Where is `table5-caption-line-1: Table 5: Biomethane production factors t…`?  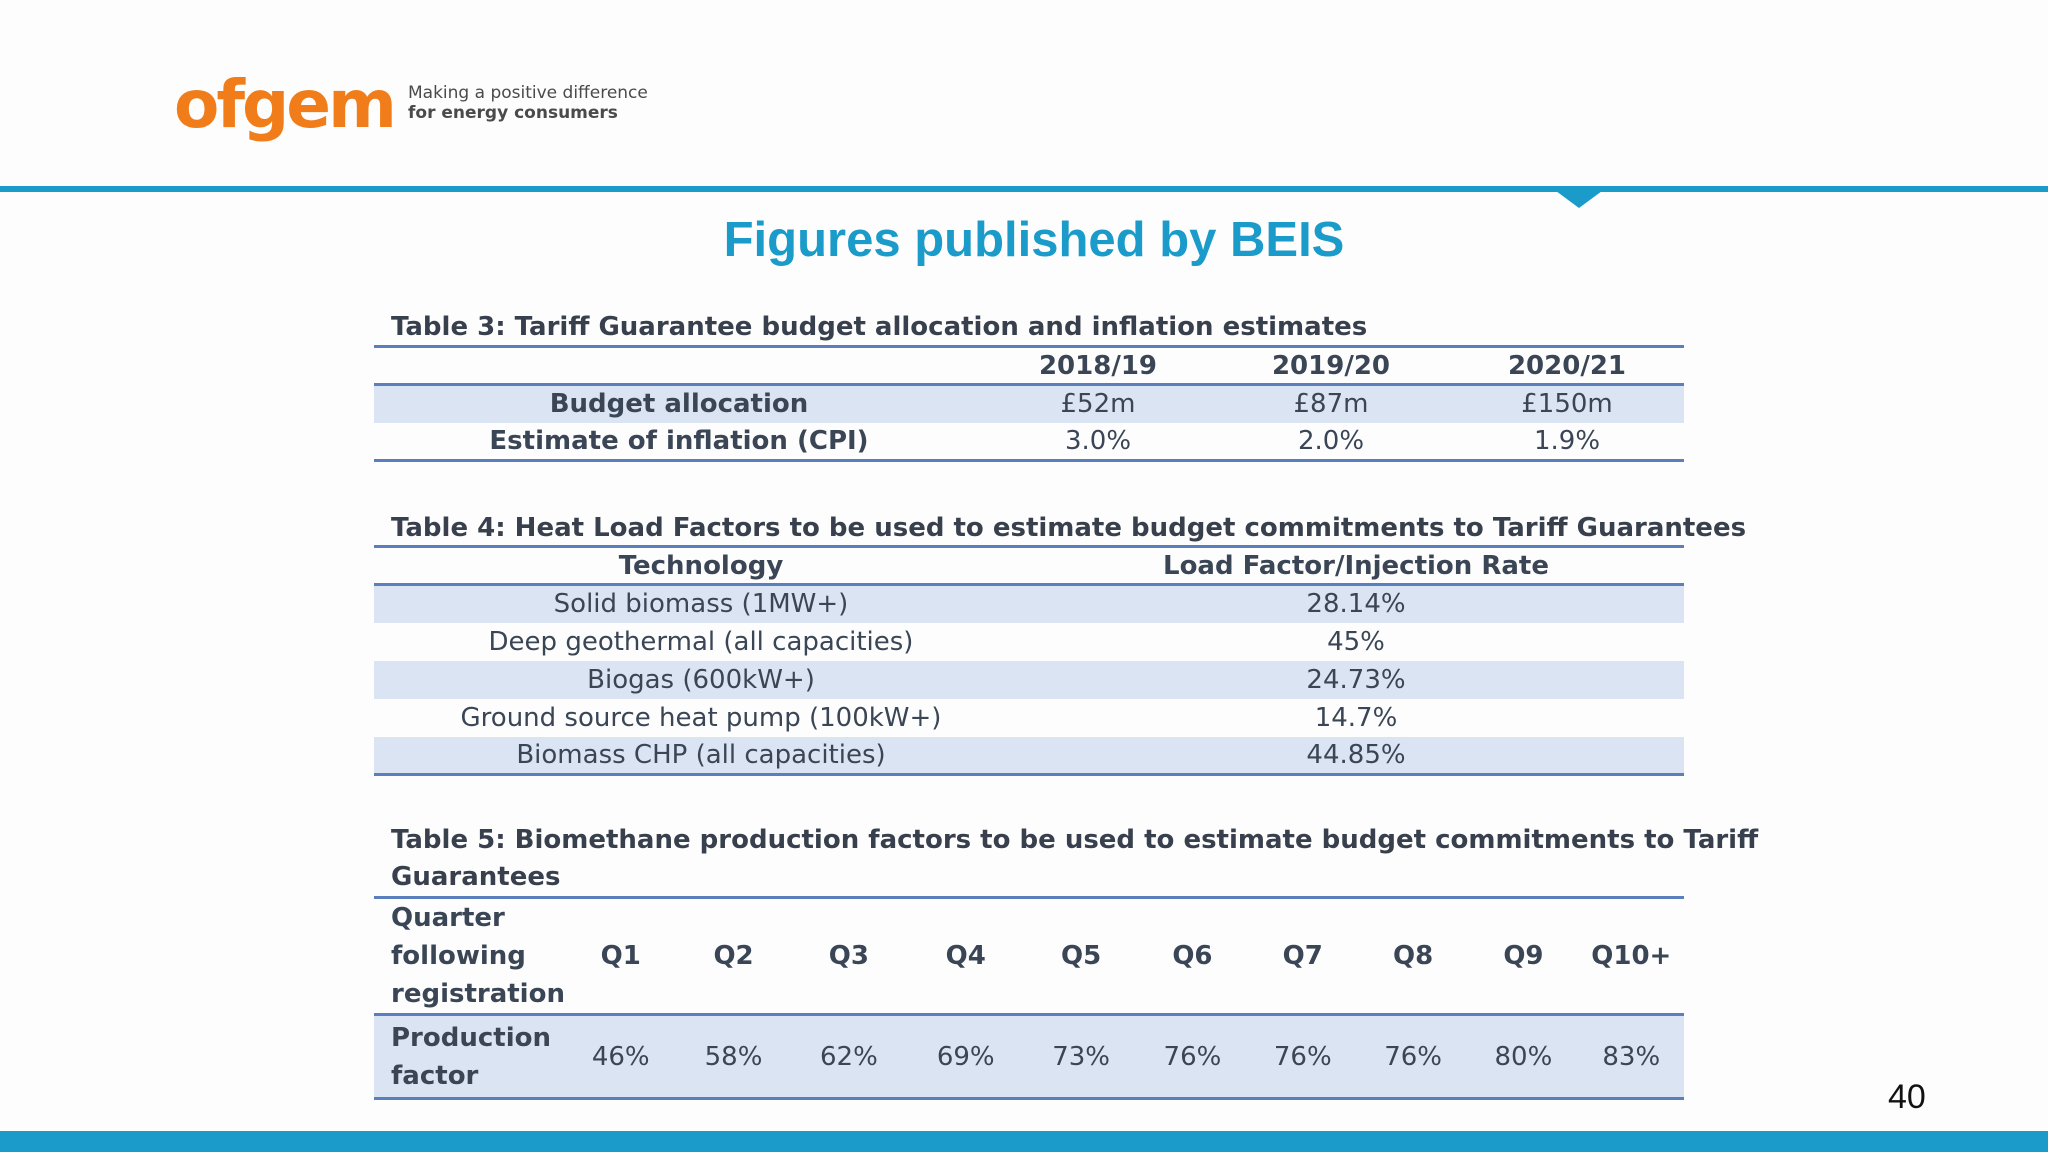
table5-caption-line-1: Table 5: Biomethane production factors t… is located at coordinates (1075, 840).